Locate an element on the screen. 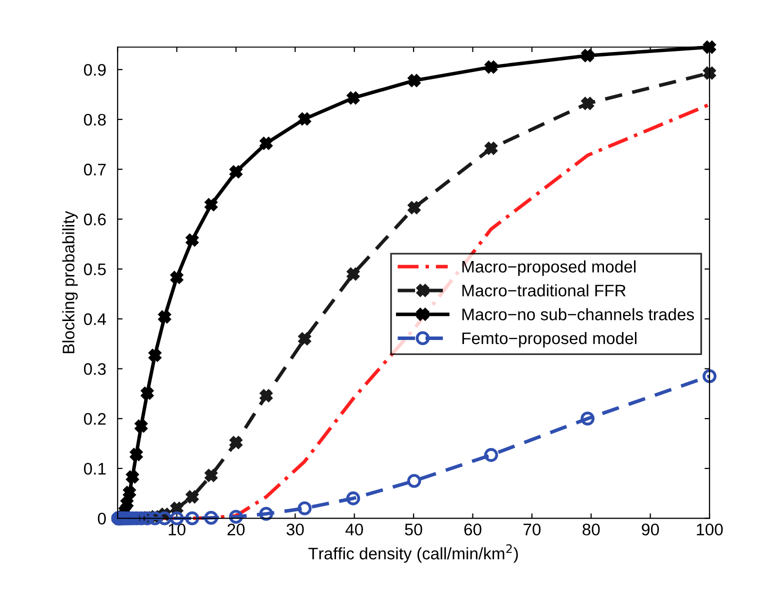 This screenshot has width=784, height=589. x-tick-label: 60 is located at coordinates (473, 530).